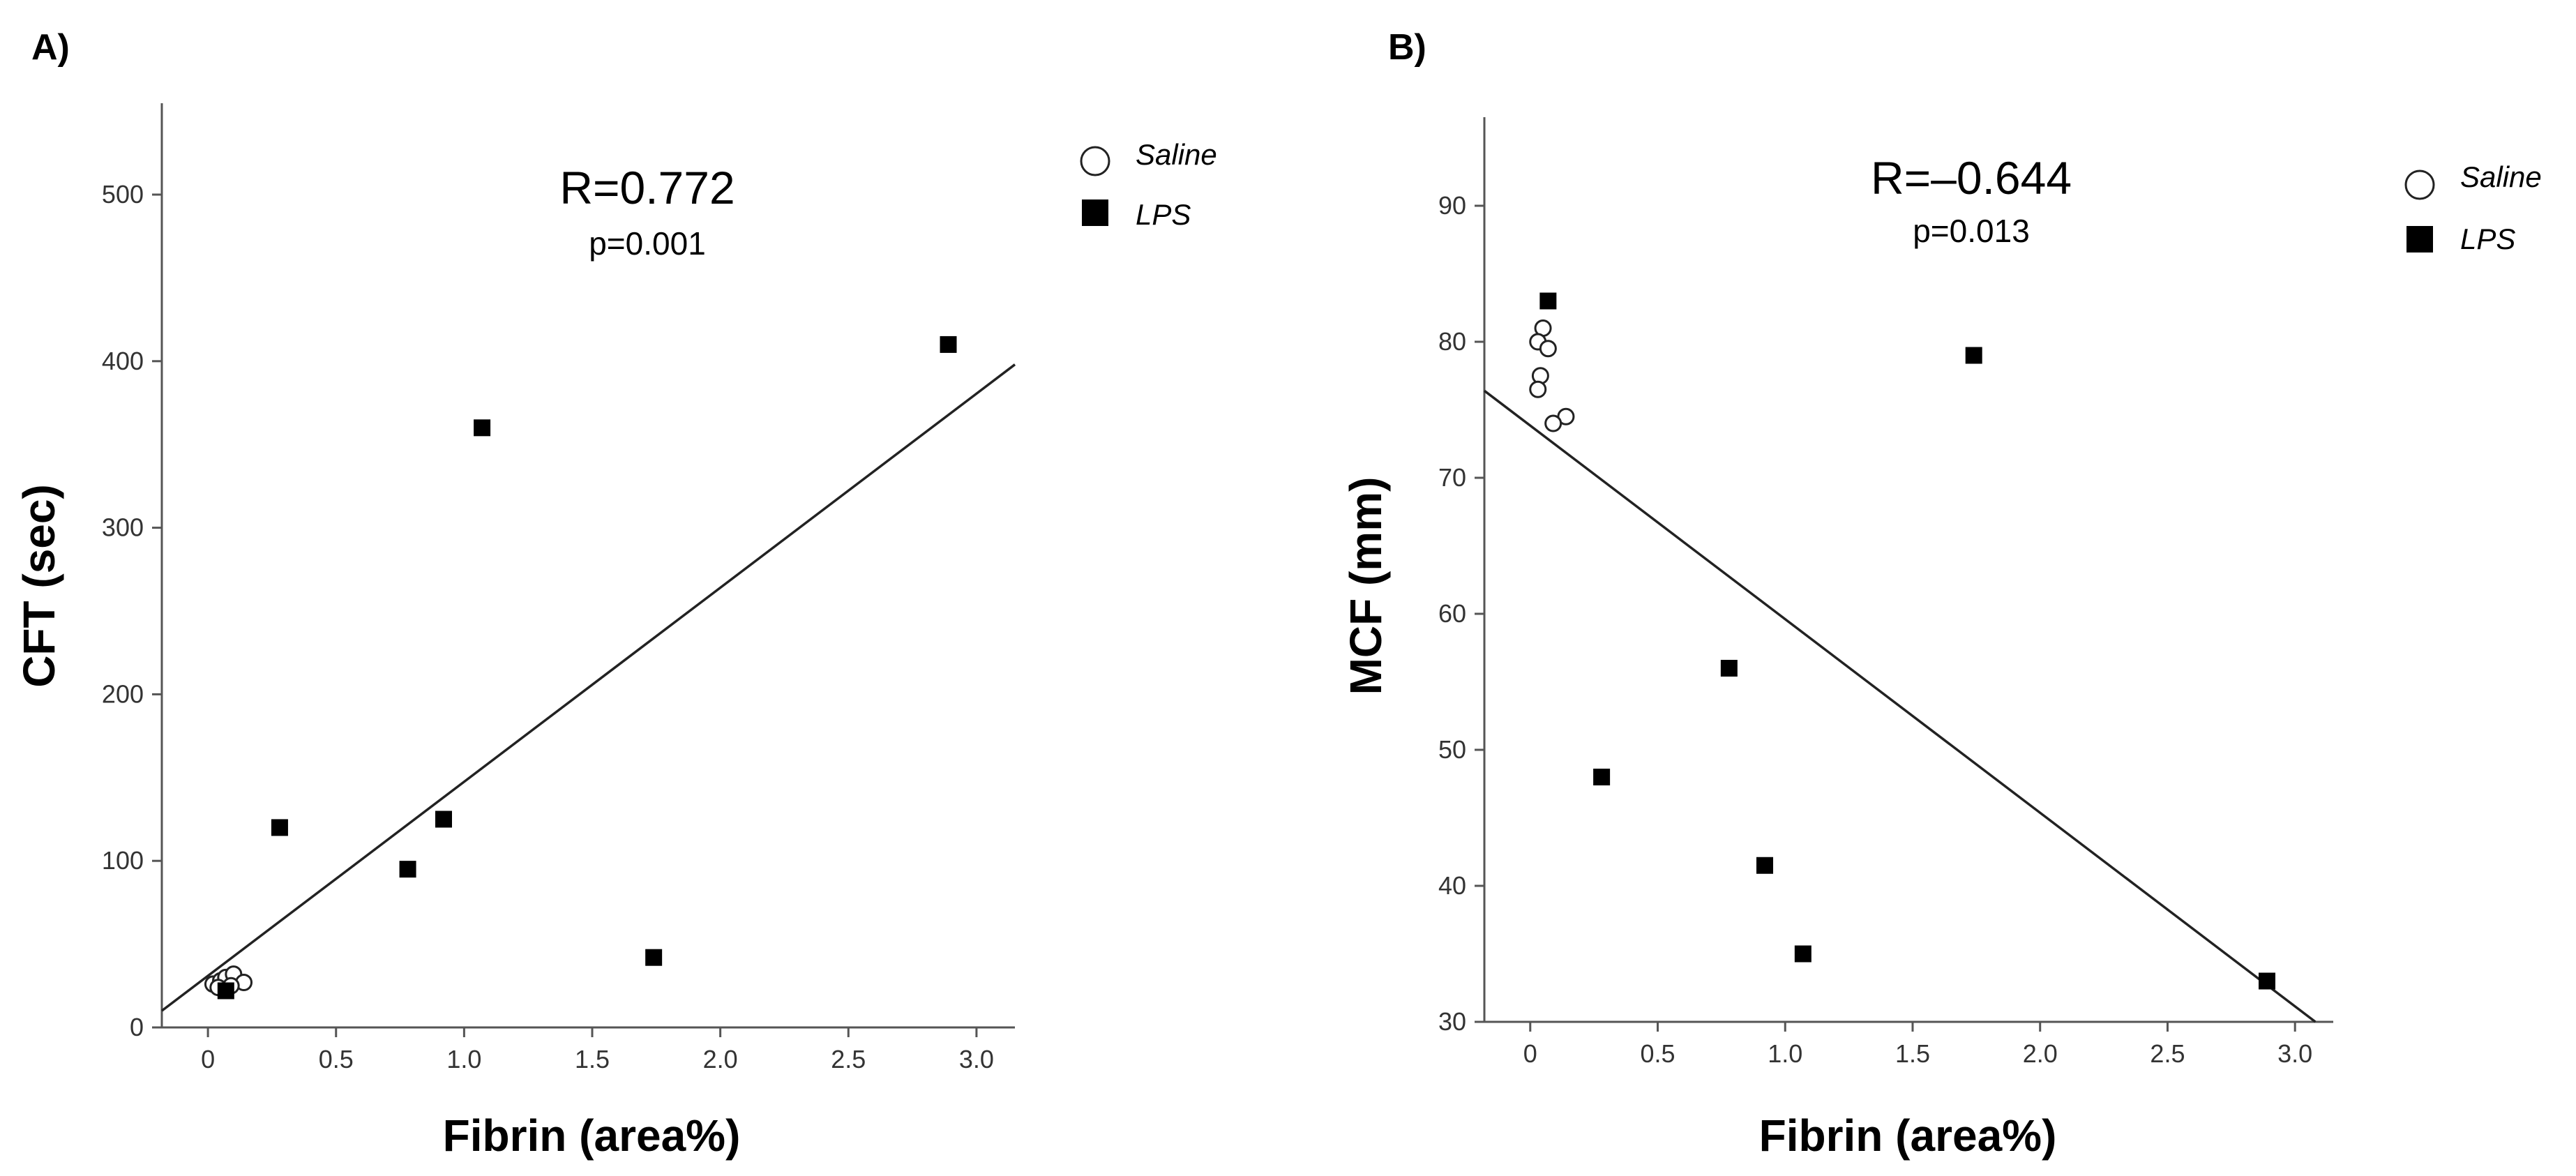 Image resolution: width=2576 pixels, height=1176 pixels. What do you see at coordinates (123, 361) in the screenshot?
I see `y-tick-label: 400` at bounding box center [123, 361].